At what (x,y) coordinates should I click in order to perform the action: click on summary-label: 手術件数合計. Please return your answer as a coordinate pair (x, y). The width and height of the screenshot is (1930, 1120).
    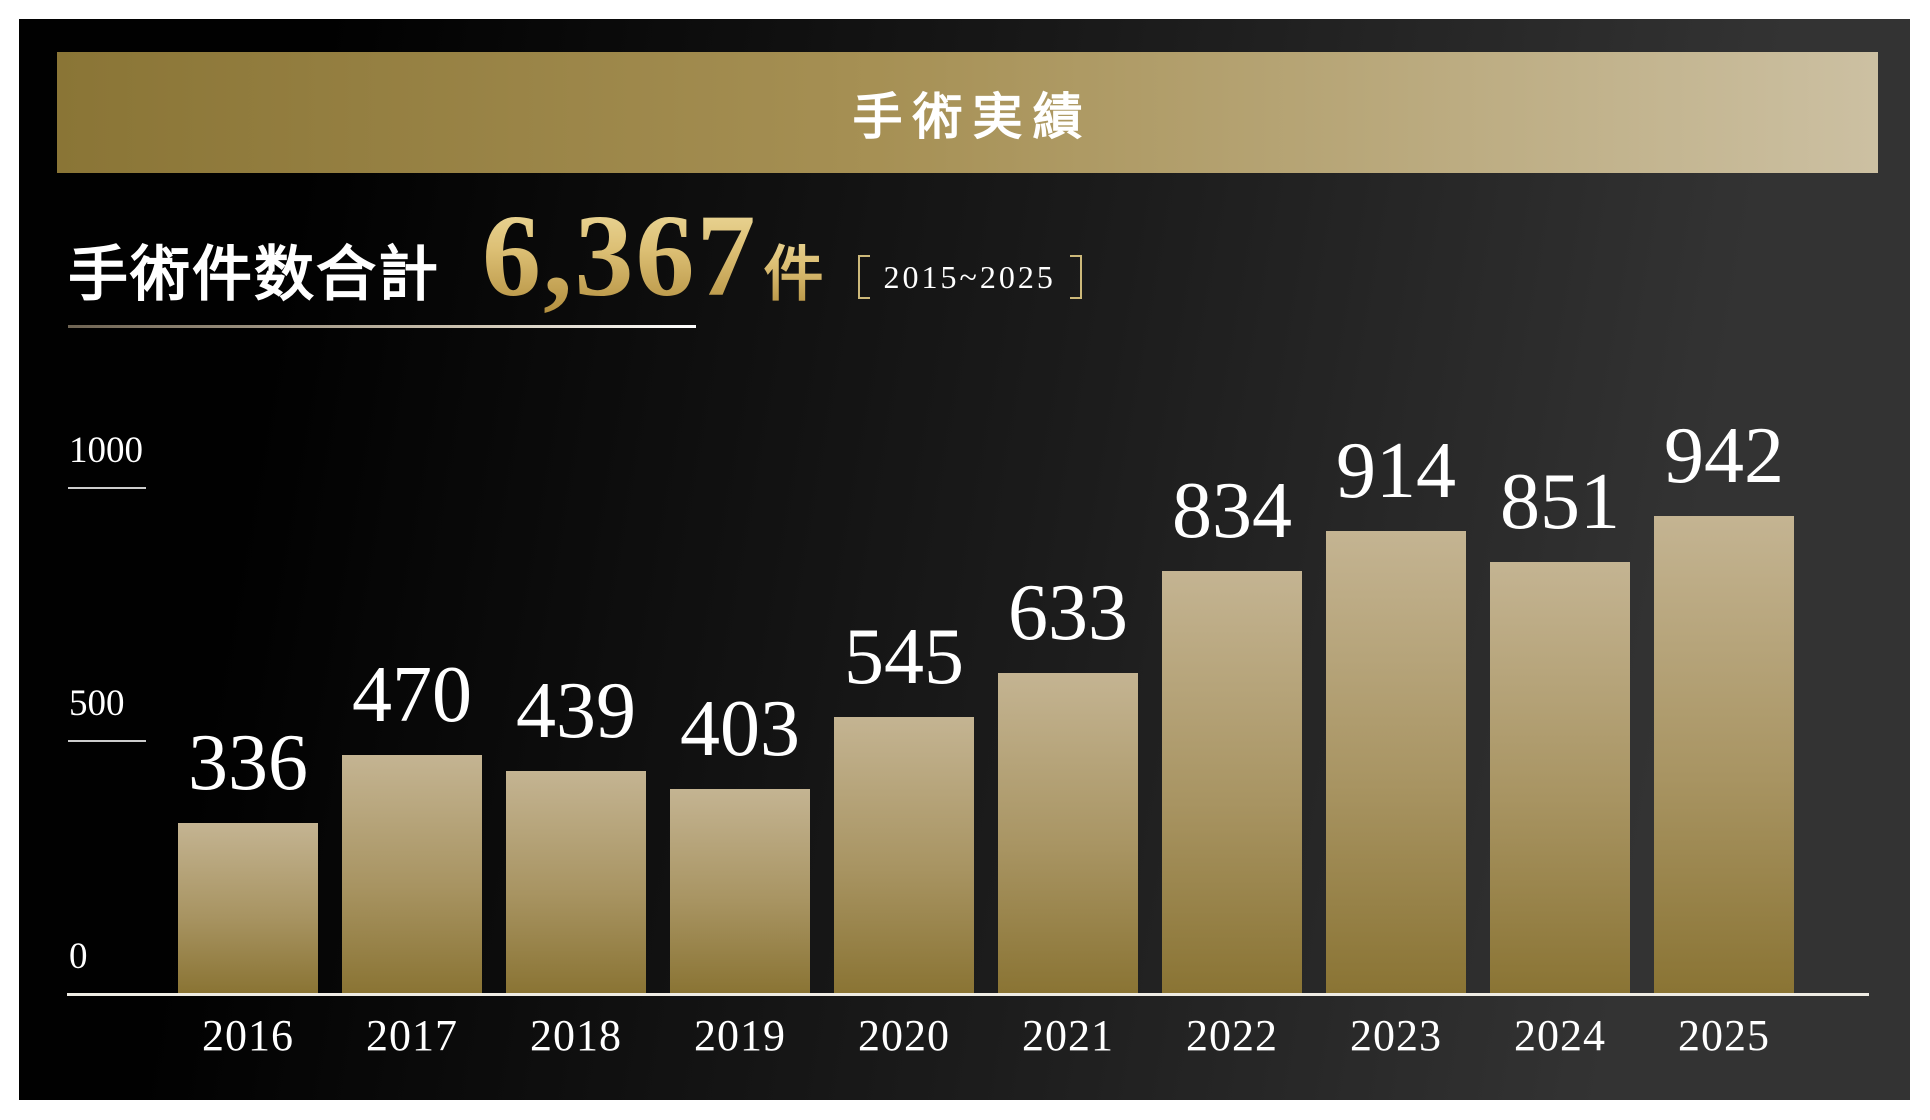
    Looking at the image, I should click on (254, 275).